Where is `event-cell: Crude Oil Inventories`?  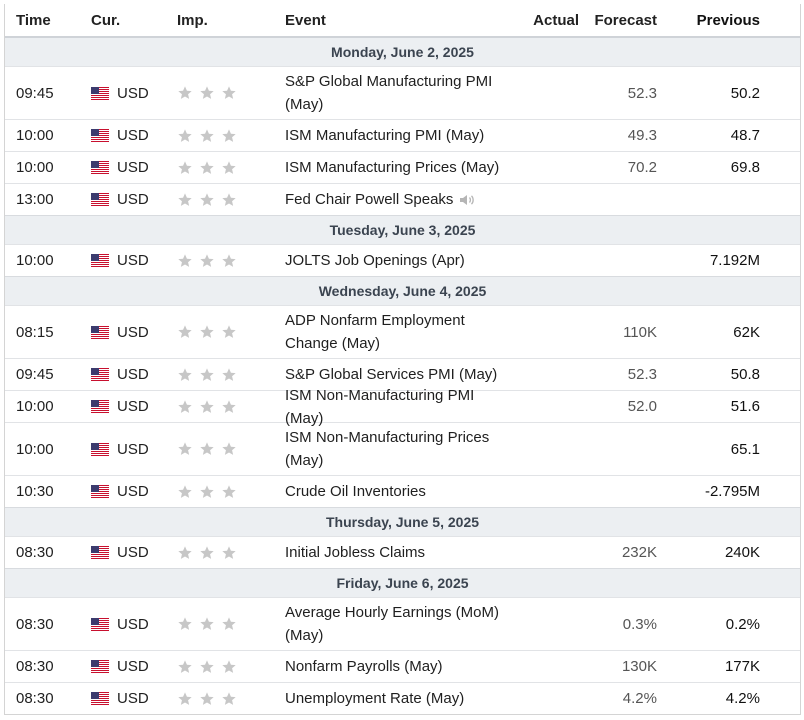
event-cell: Crude Oil Inventories is located at coordinates (387, 491).